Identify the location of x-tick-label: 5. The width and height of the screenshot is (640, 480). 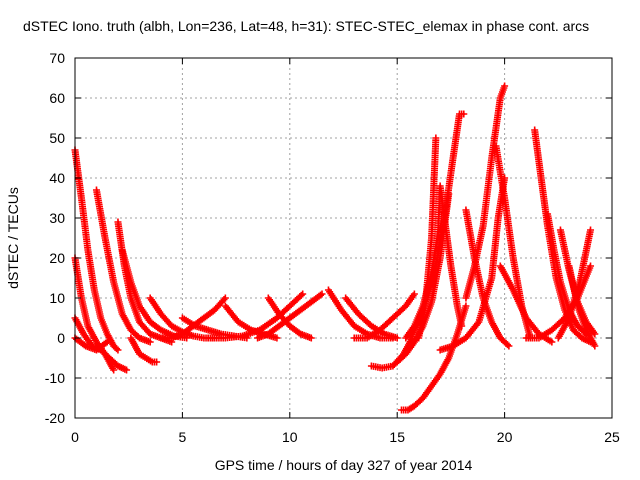
(183, 437).